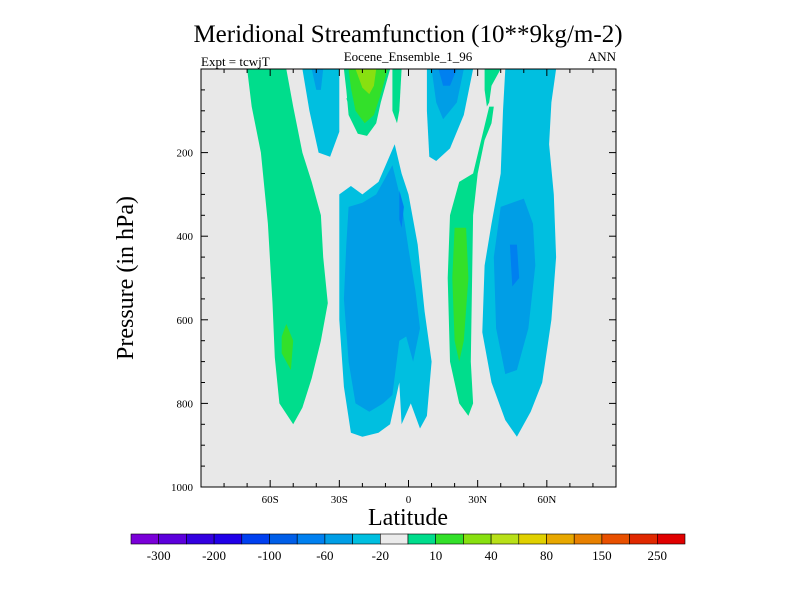 The height and width of the screenshot is (600, 800). What do you see at coordinates (409, 500) in the screenshot?
I see `x-tick-label: 0` at bounding box center [409, 500].